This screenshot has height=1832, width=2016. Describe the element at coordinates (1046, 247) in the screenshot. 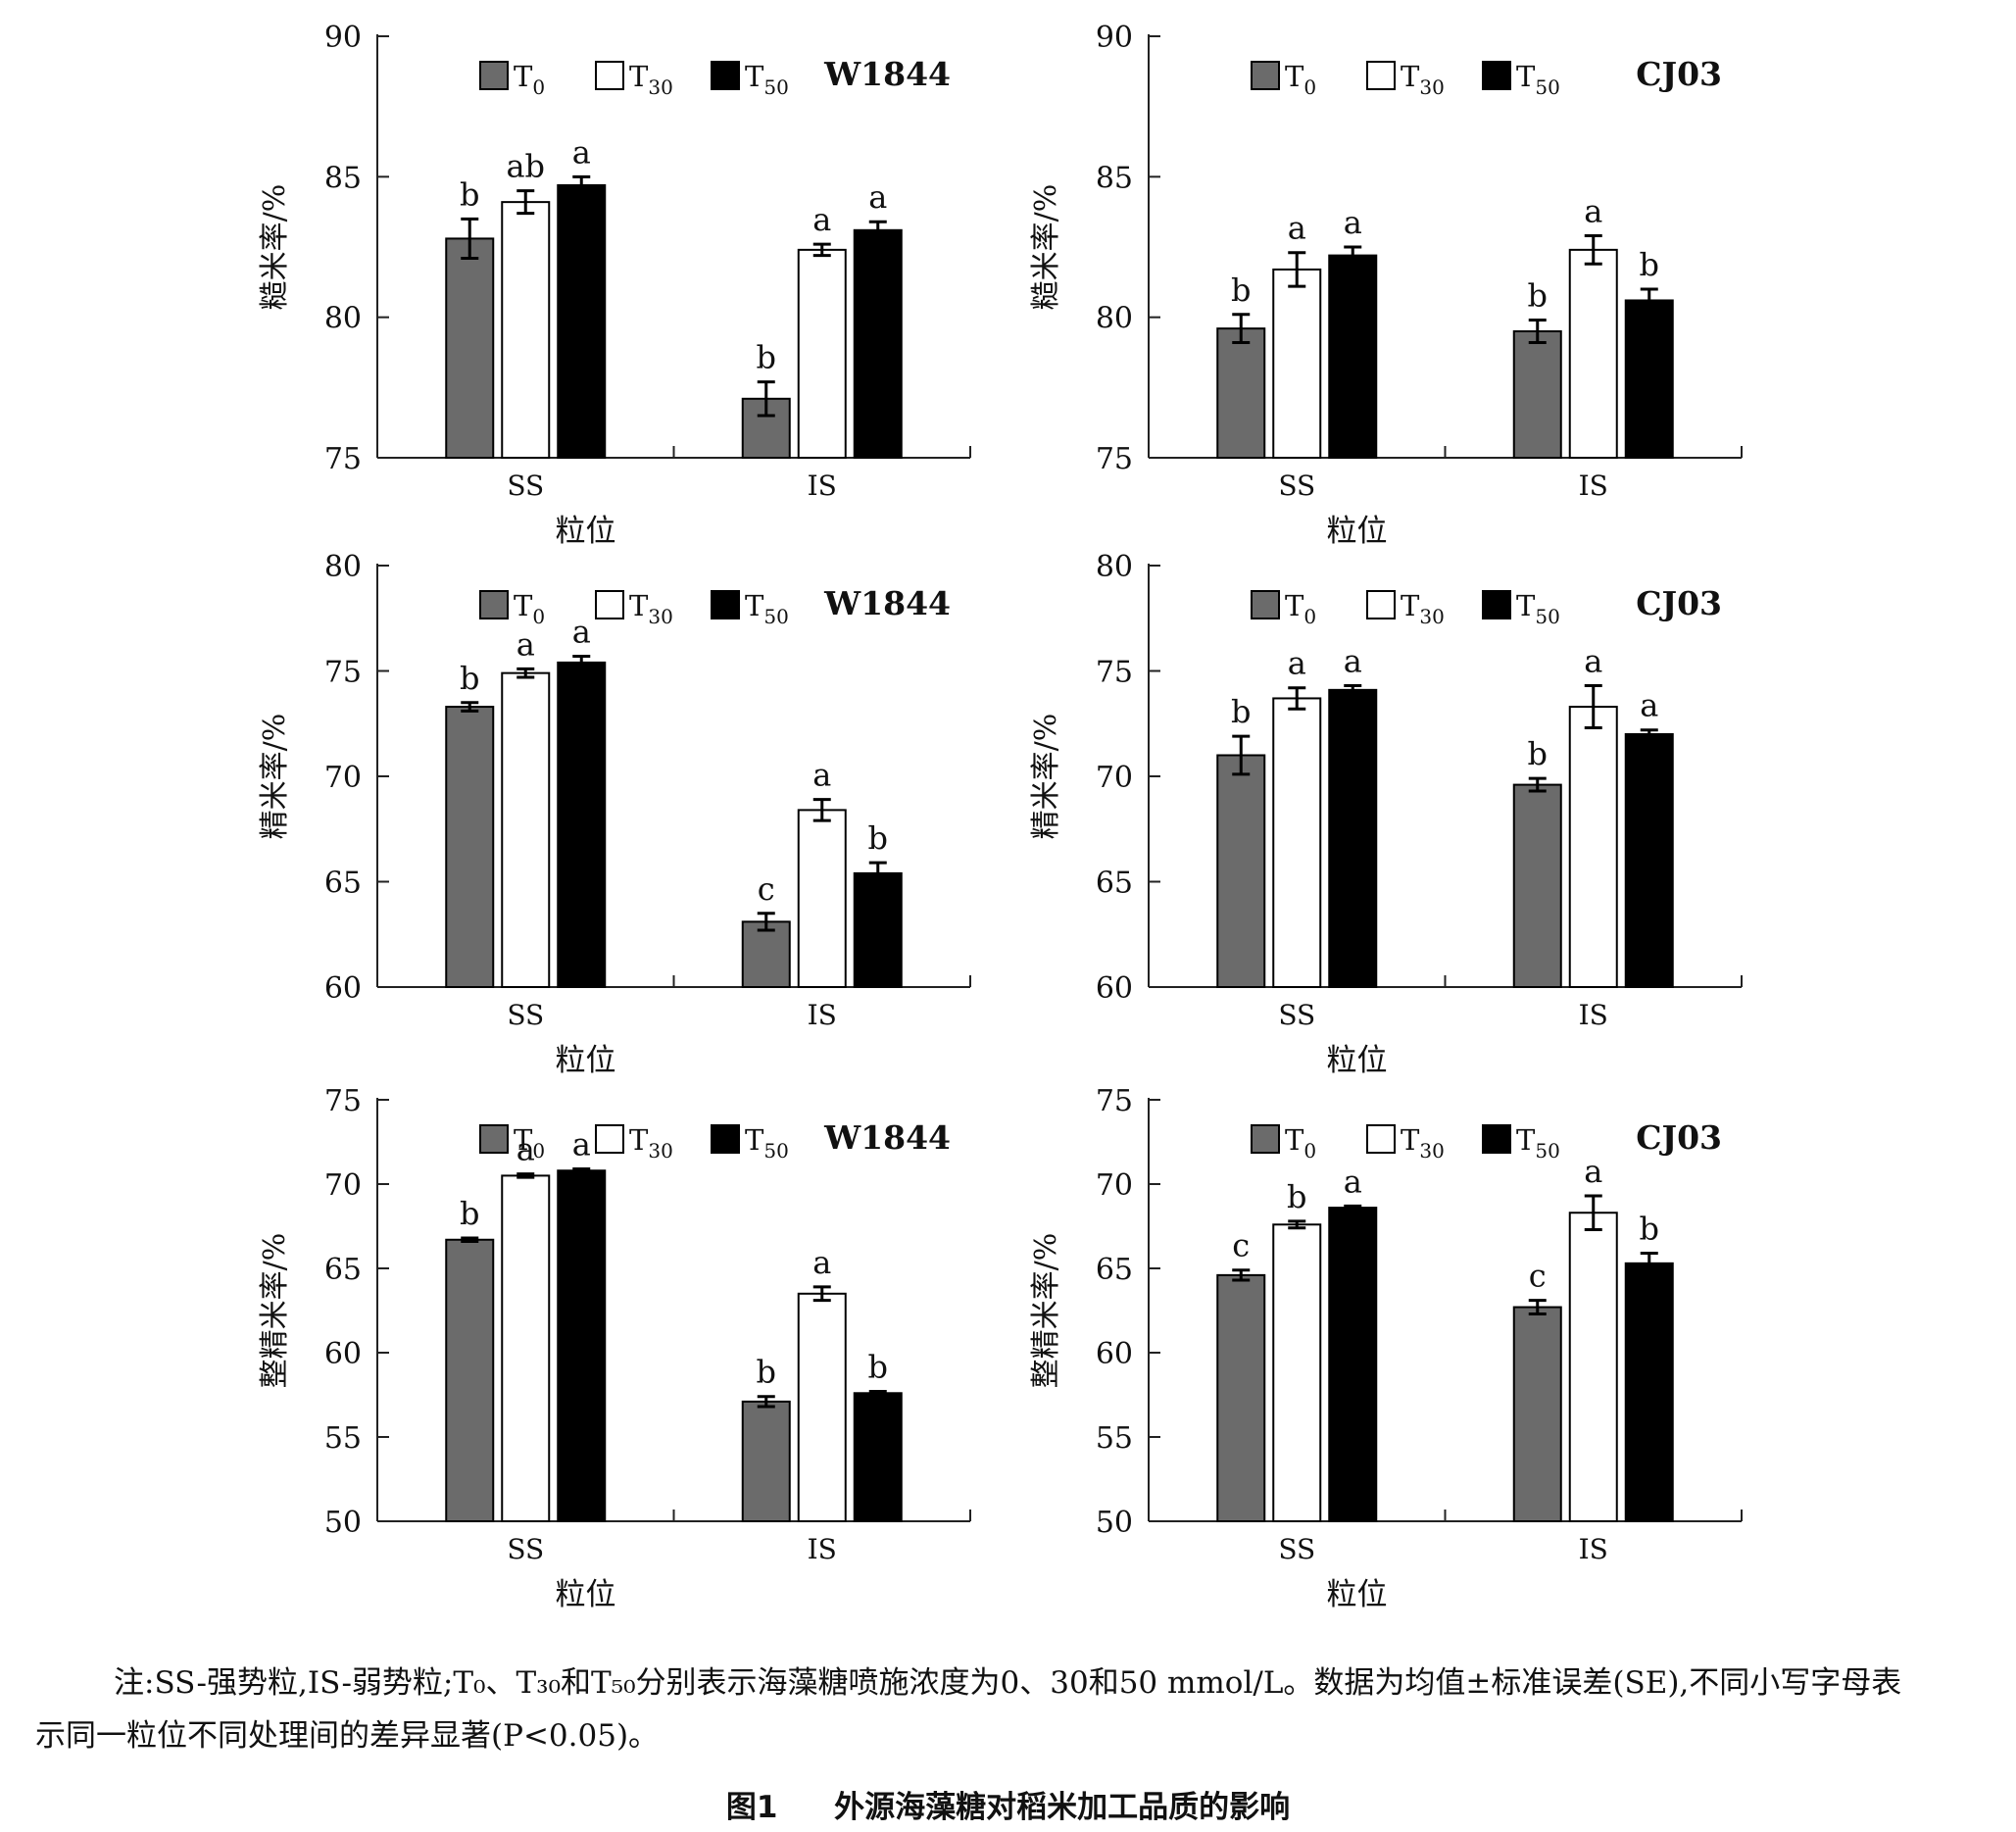

I see `y-axis-title: 糙米率/%` at that location.